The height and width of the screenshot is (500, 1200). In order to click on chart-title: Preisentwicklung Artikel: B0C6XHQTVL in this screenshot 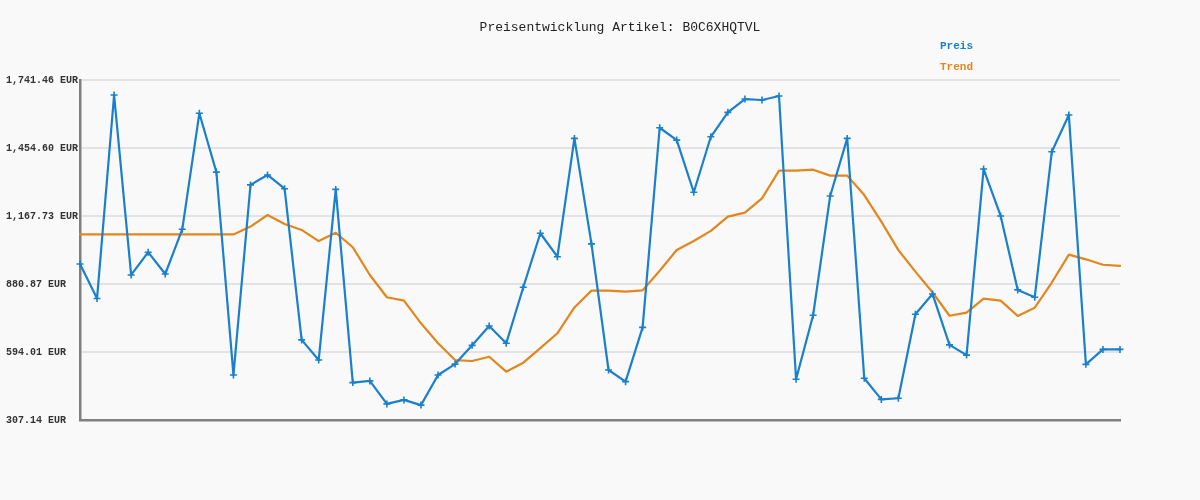, I will do `click(620, 28)`.